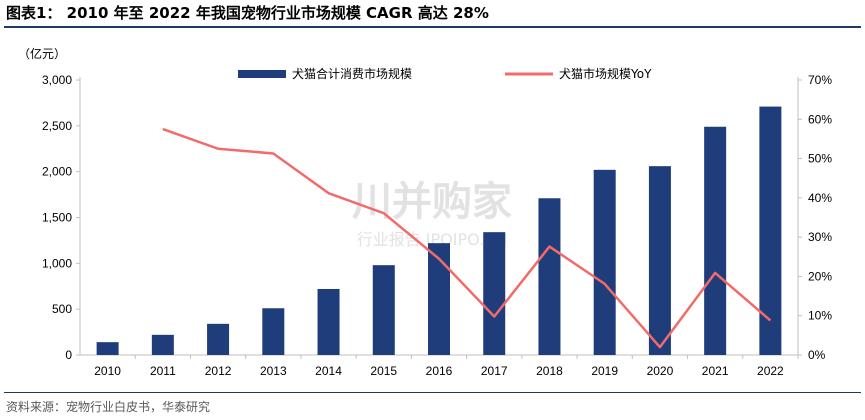  Describe the element at coordinates (68, 355) in the screenshot. I see `y-left-tick-label: 0` at that location.